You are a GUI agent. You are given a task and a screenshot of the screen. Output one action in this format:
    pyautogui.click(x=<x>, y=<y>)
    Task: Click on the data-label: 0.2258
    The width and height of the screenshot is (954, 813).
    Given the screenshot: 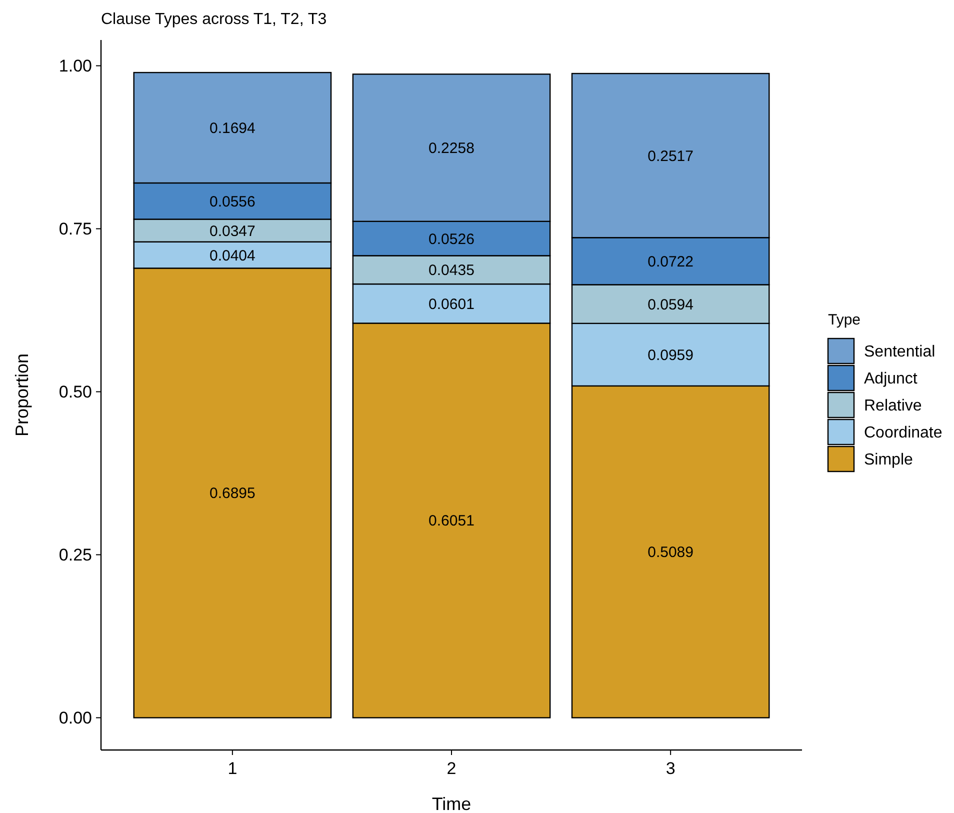 What is the action you would take?
    pyautogui.click(x=451, y=149)
    